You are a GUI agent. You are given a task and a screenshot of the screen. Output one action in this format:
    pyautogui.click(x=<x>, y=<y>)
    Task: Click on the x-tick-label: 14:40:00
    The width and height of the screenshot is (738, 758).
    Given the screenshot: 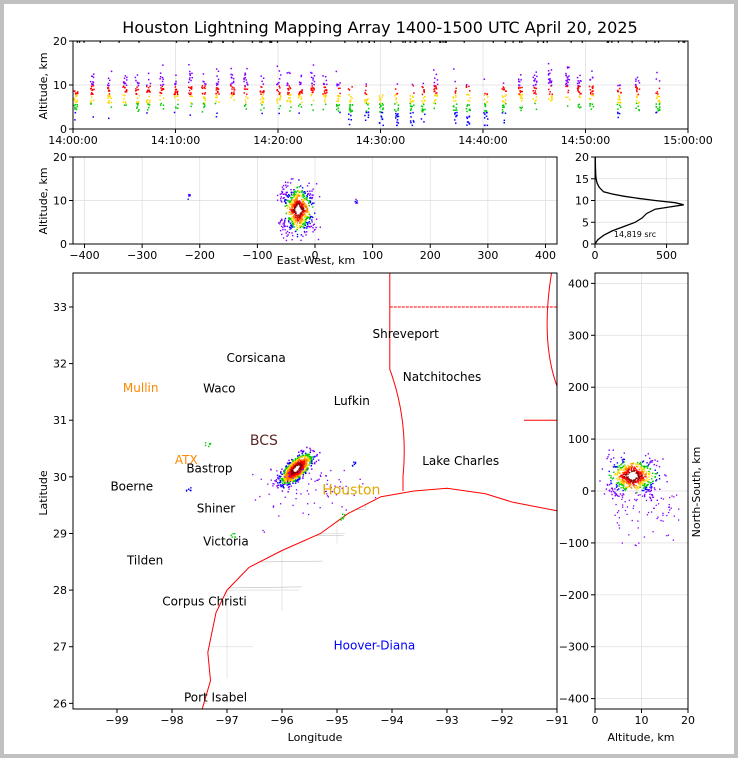 What is the action you would take?
    pyautogui.click(x=482, y=140)
    